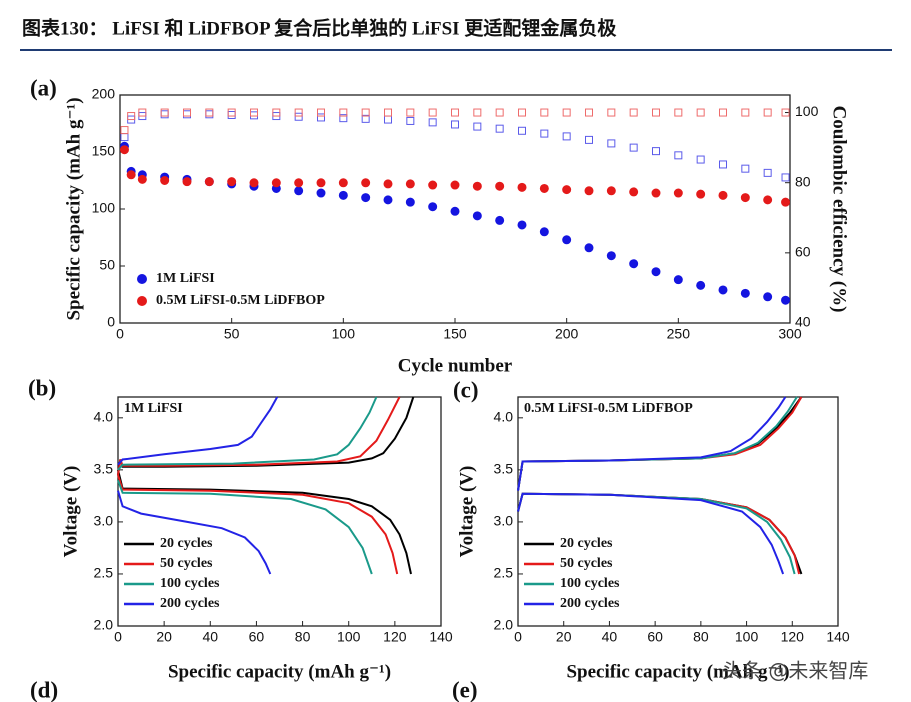 The image size is (911, 702). Describe the element at coordinates (104, 521) in the screenshot. I see `y-tick-label: 3.0` at that location.